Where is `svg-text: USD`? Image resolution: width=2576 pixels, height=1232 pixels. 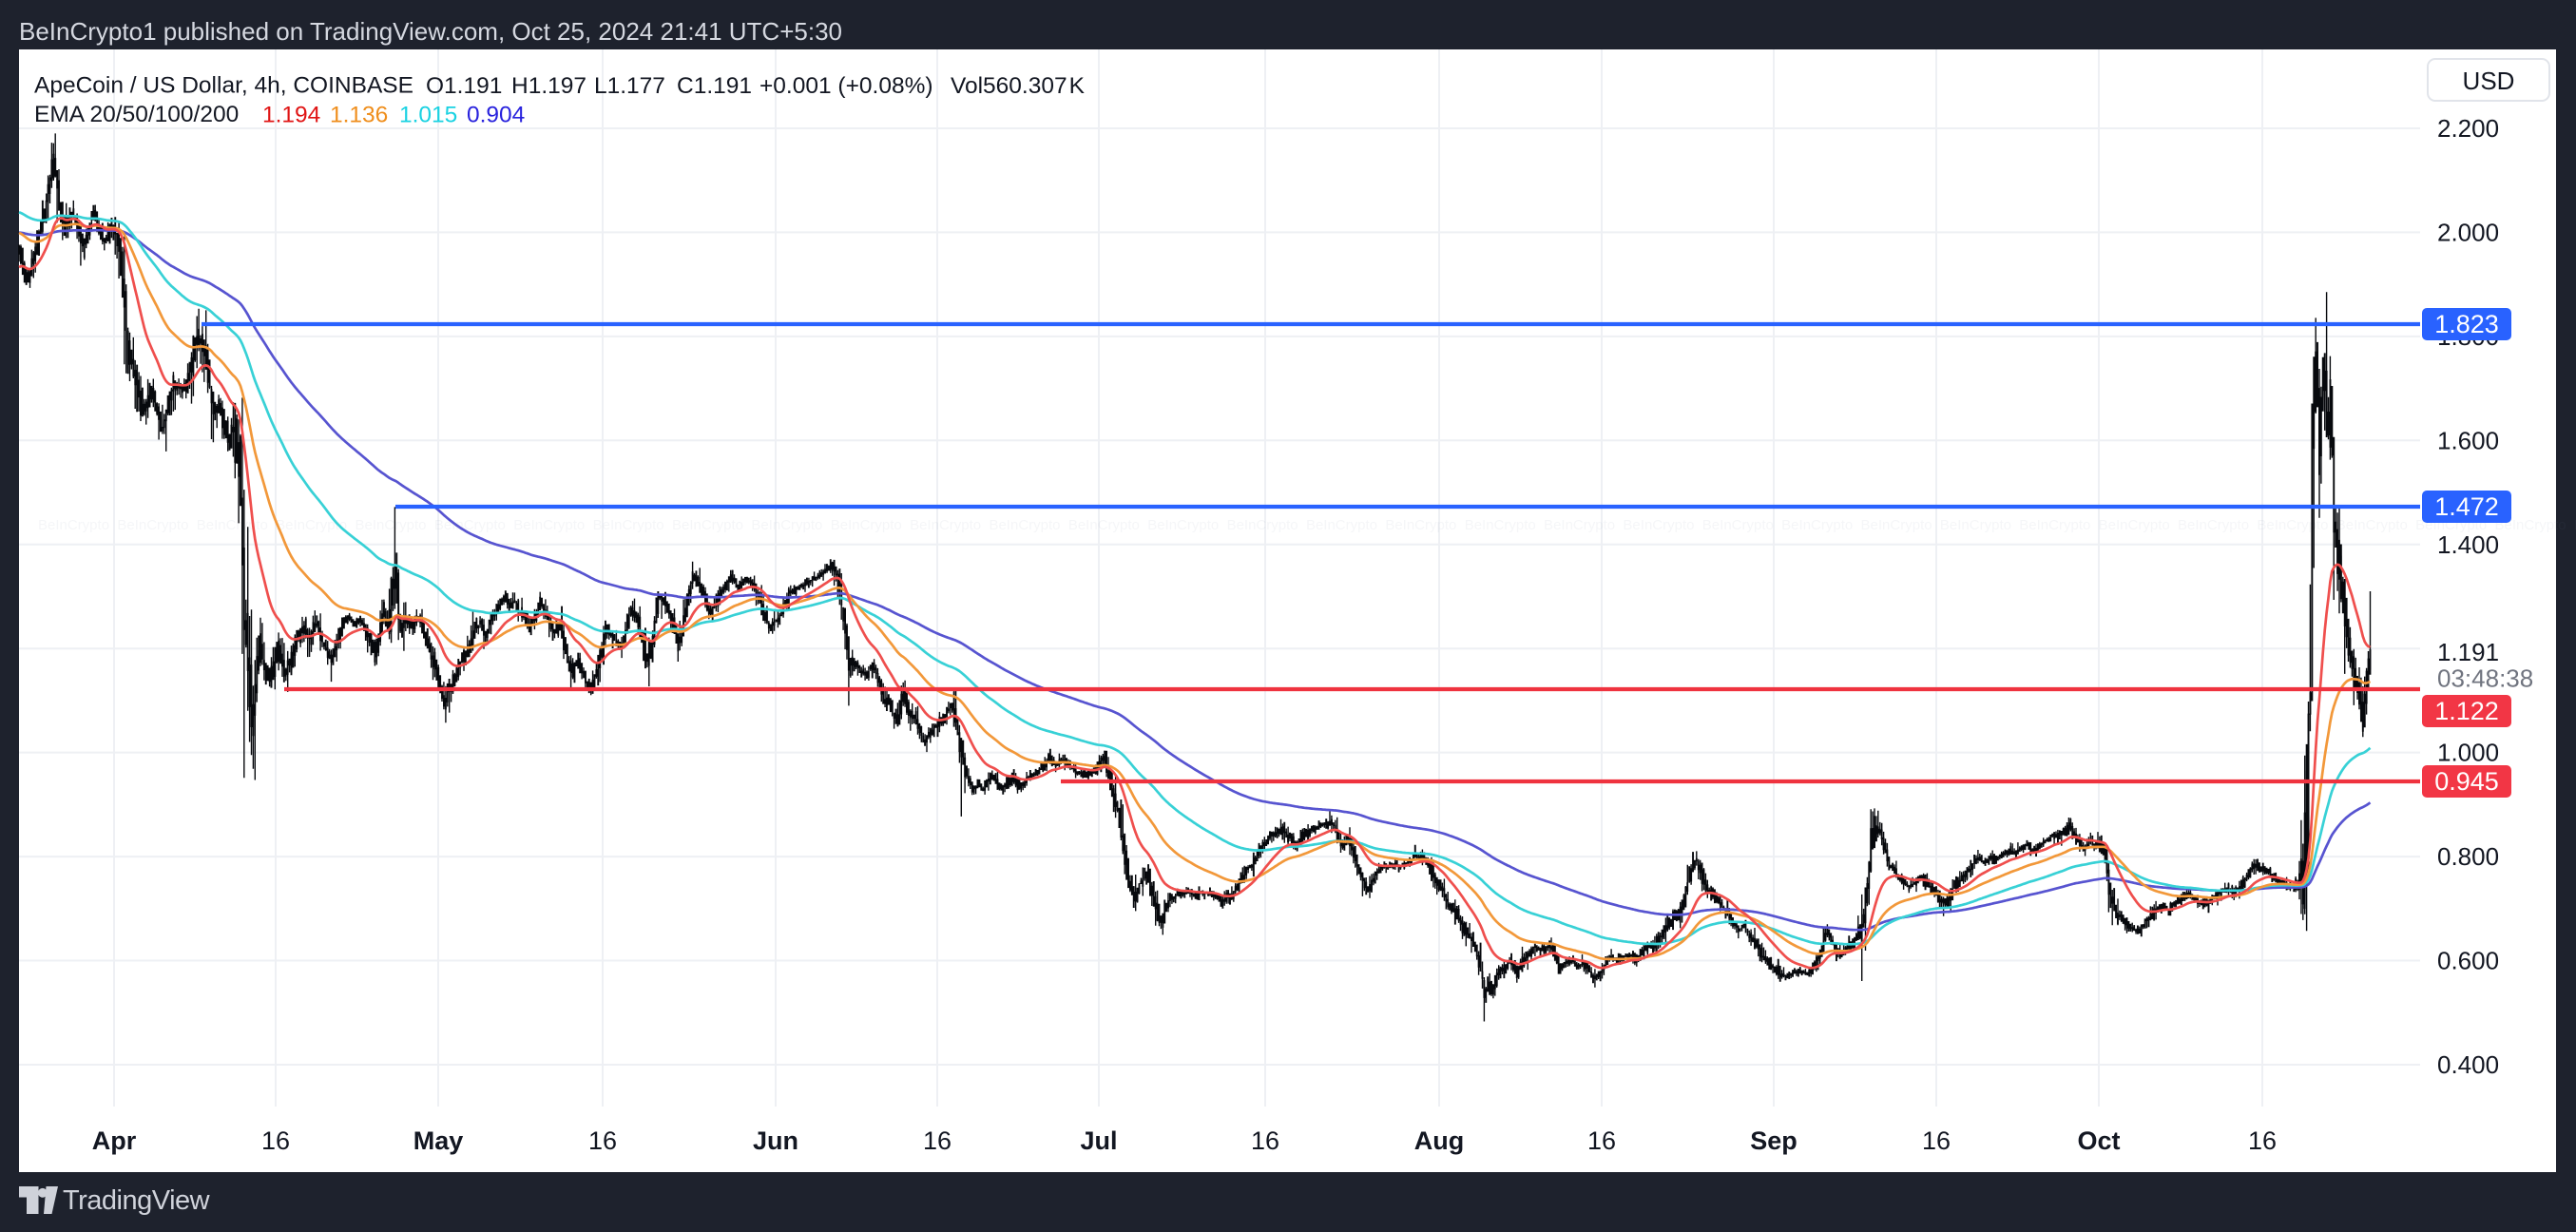 svg-text: USD is located at coordinates (2489, 81).